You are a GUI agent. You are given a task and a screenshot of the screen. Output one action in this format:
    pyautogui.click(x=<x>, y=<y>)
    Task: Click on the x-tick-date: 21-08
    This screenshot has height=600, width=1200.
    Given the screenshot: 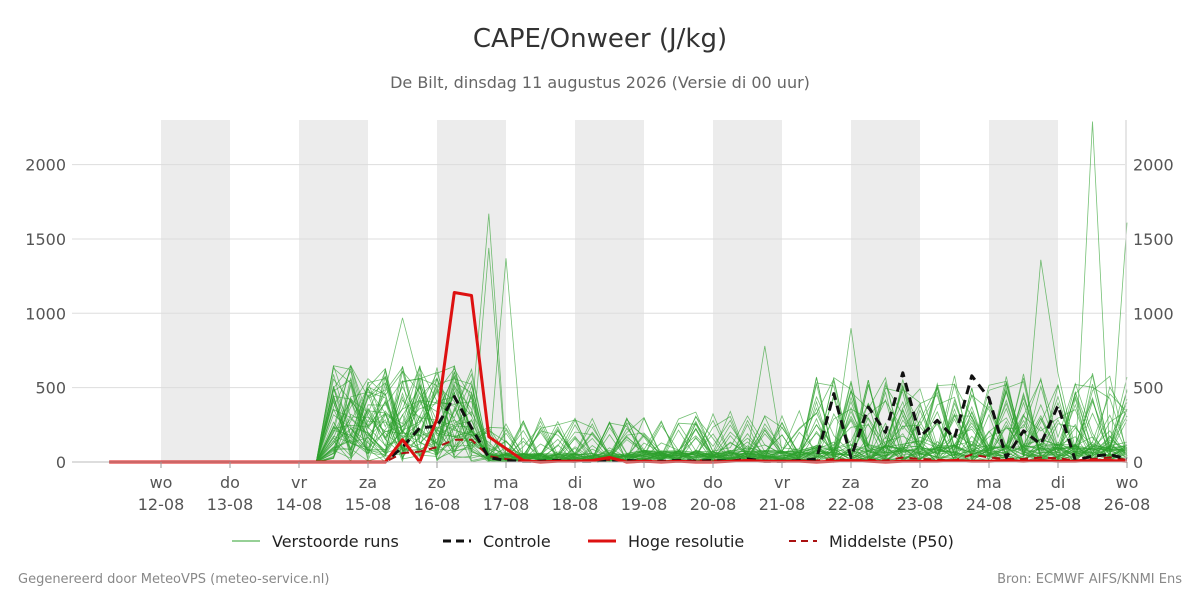 What is the action you would take?
    pyautogui.click(x=782, y=504)
    